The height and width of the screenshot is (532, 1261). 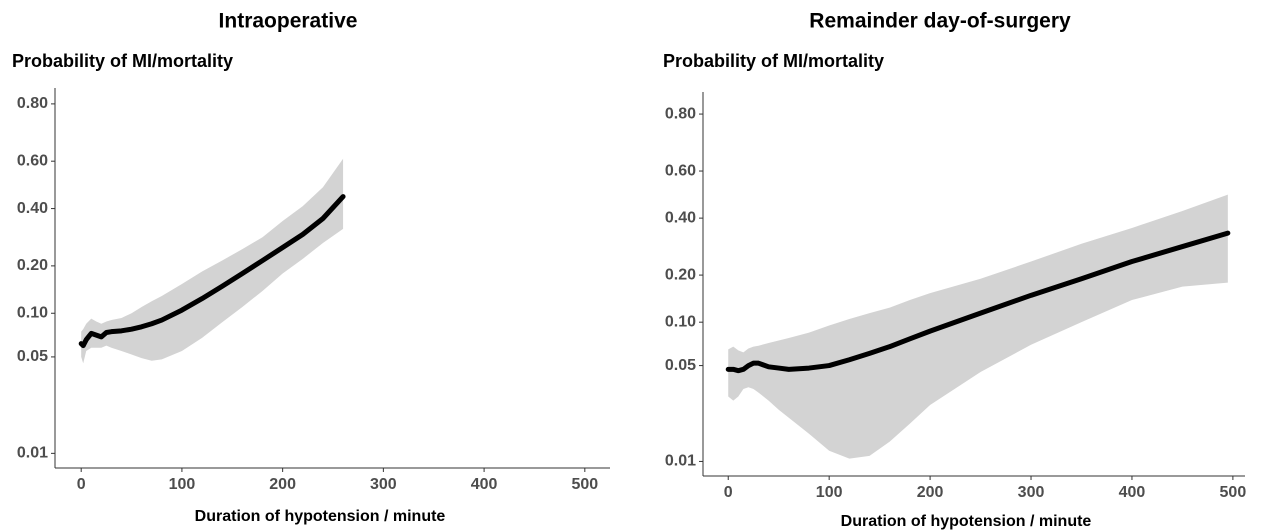 What do you see at coordinates (288, 21) in the screenshot?
I see `chart-title: Intraoperative` at bounding box center [288, 21].